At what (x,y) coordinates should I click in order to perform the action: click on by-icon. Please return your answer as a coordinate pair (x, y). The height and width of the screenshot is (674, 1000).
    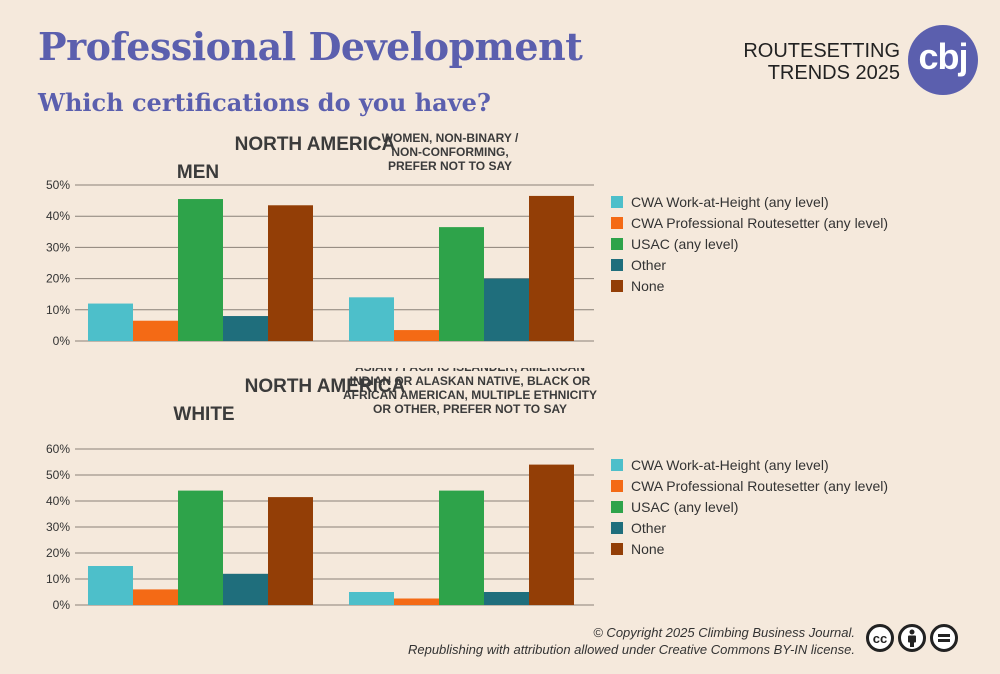
    Looking at the image, I should click on (912, 638).